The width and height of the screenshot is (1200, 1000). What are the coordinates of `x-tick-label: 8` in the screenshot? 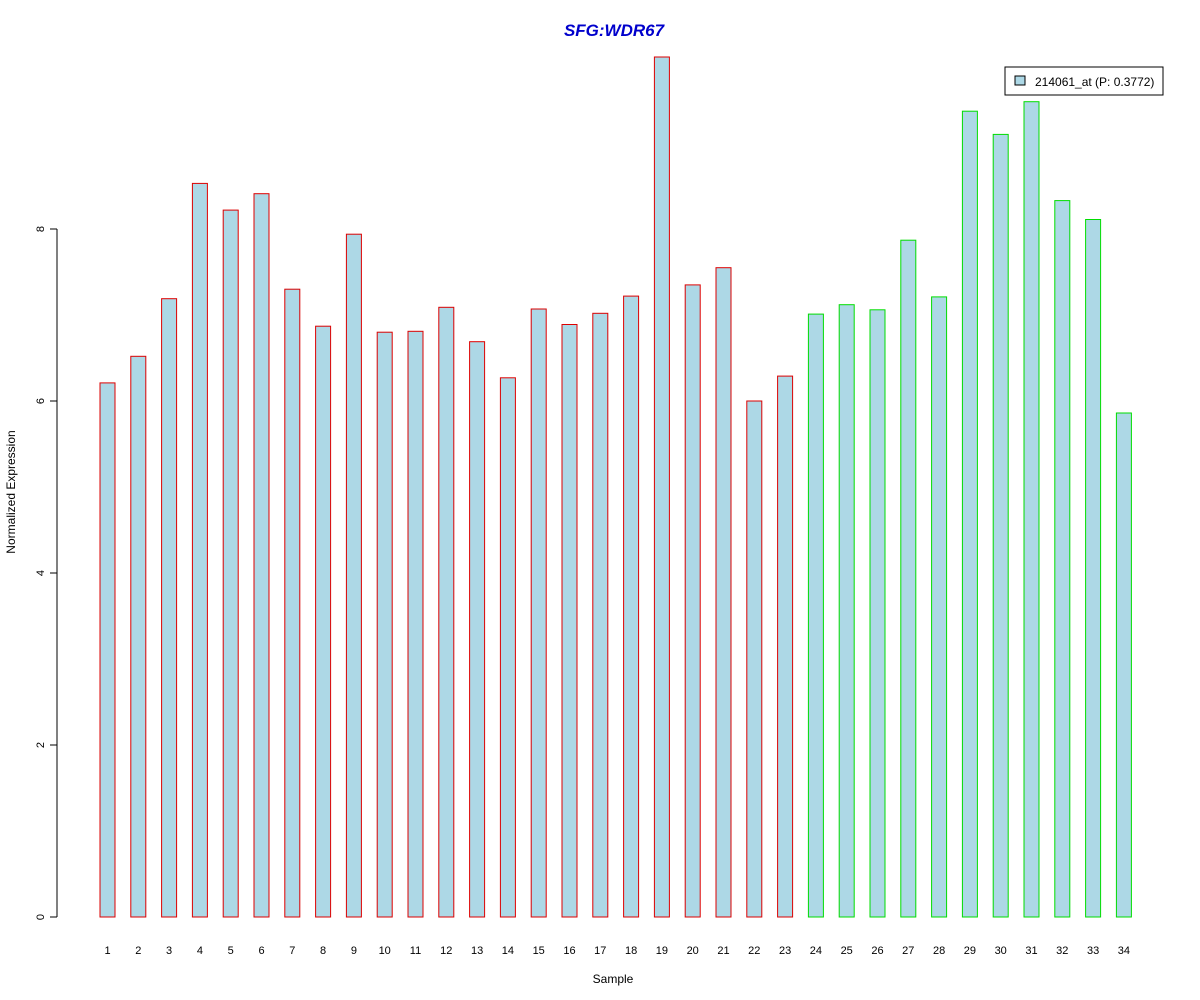 It's located at (323, 951).